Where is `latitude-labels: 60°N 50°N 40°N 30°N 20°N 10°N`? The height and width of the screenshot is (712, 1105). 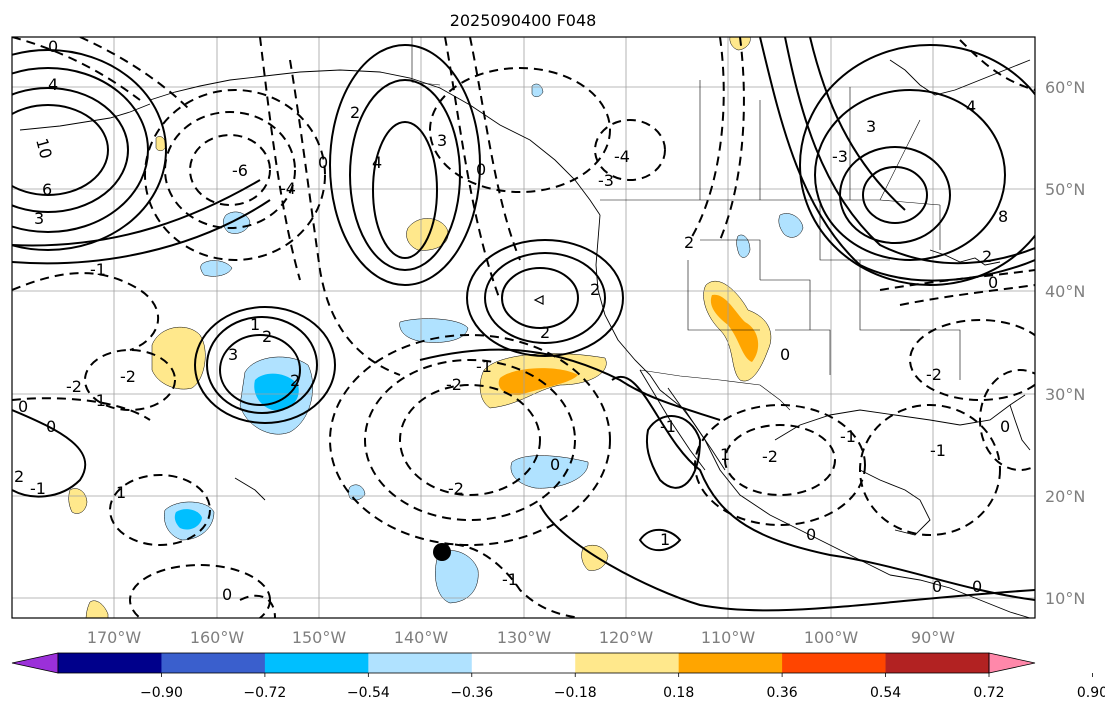
latitude-labels: 60°N 50°N 40°N 30°N 20°N 10°N is located at coordinates (1065, 343).